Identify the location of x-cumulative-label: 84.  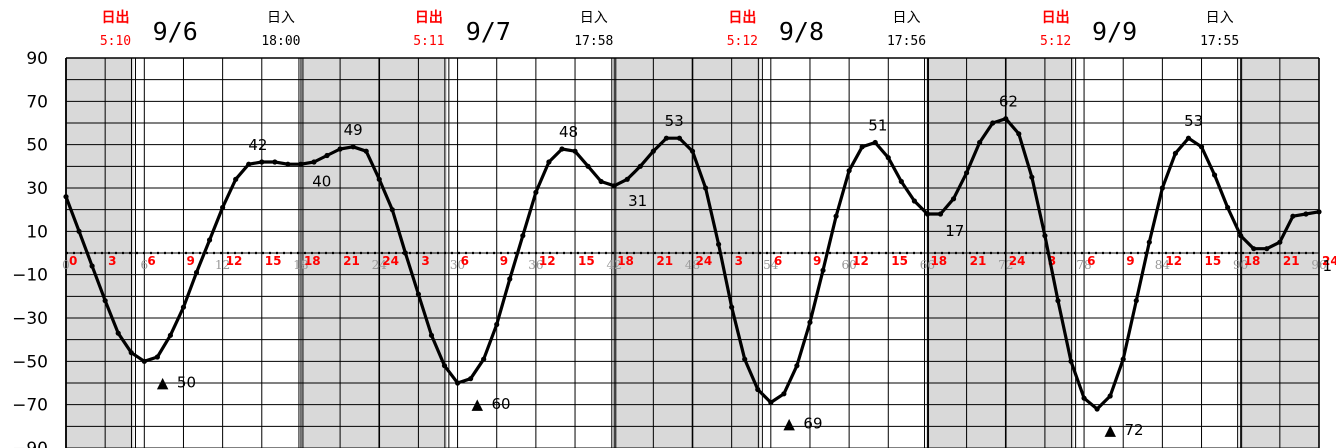
(1163, 265).